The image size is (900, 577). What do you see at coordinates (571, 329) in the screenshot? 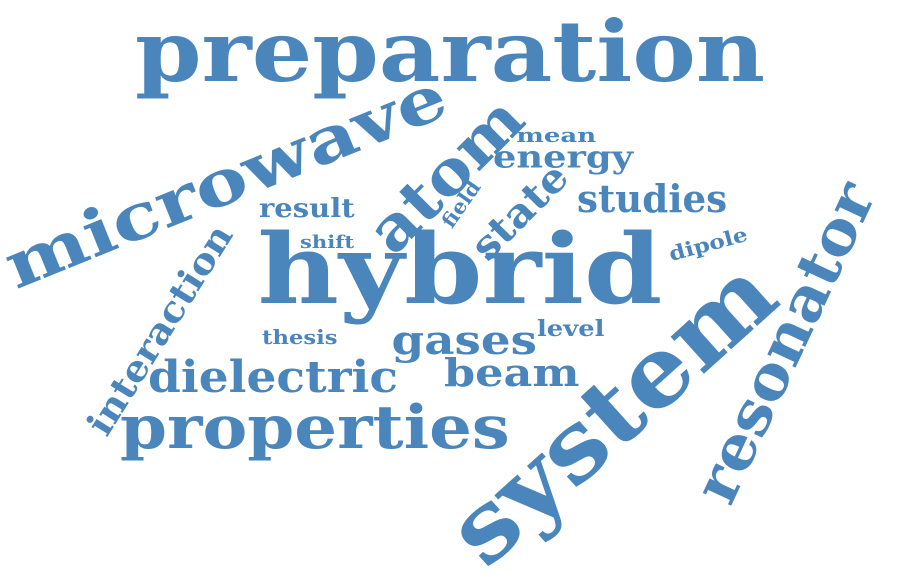
I see `word-level: level` at bounding box center [571, 329].